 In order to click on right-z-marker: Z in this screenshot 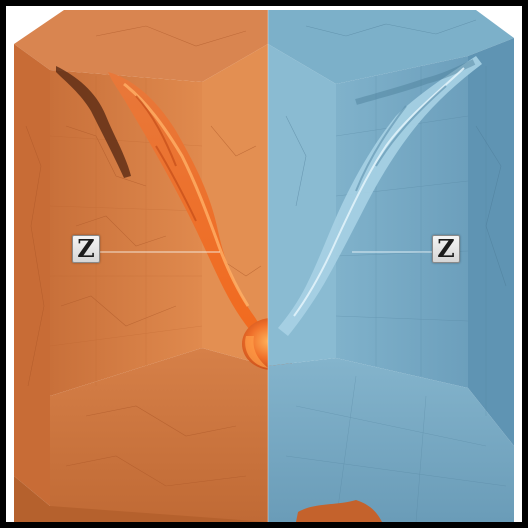, I will do `click(446, 249)`.